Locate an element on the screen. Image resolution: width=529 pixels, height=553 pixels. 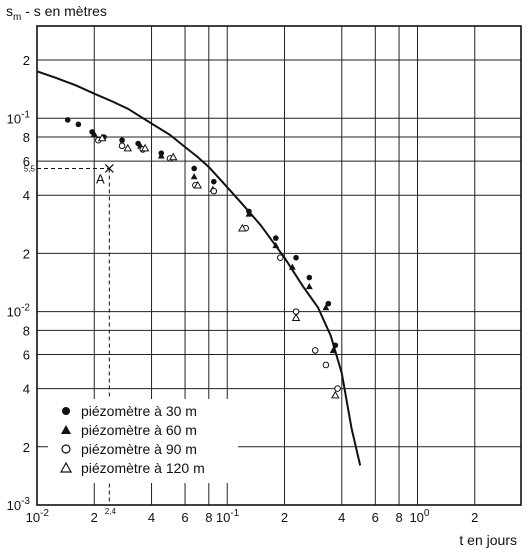
x-tick-label: 10⁰ is located at coordinates (419, 516).